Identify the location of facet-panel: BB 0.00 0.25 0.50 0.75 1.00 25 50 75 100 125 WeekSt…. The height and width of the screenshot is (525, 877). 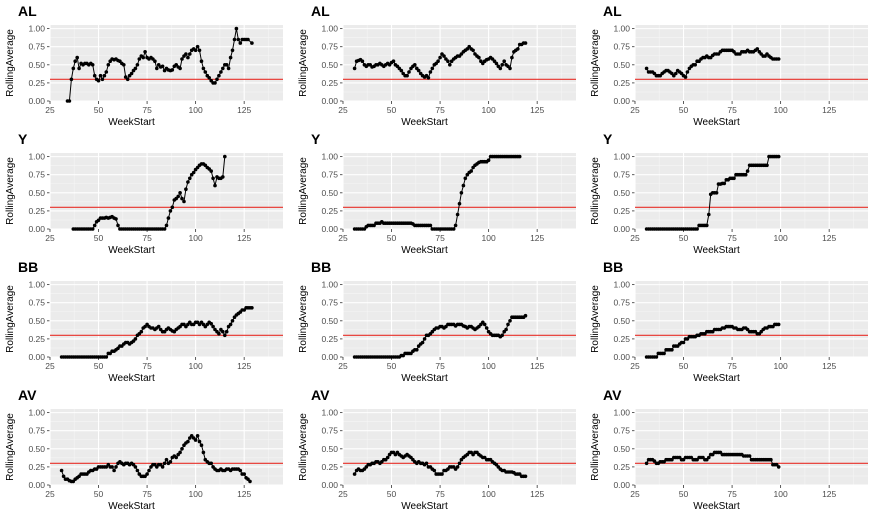
(438, 324).